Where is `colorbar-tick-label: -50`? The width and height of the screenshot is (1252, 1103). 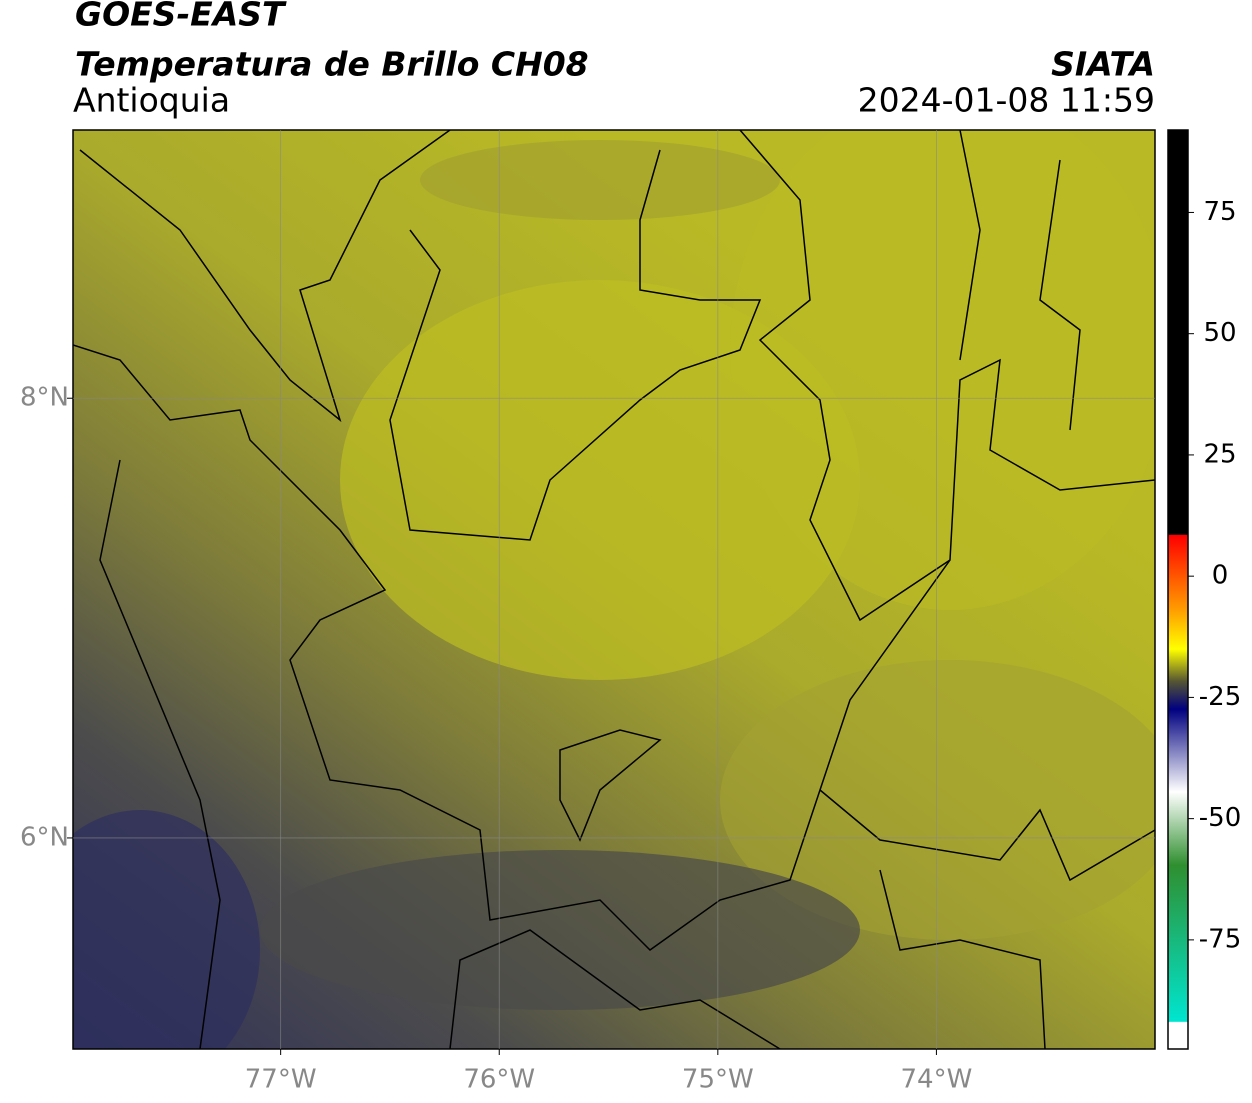
colorbar-tick-label: -50 is located at coordinates (1220, 818).